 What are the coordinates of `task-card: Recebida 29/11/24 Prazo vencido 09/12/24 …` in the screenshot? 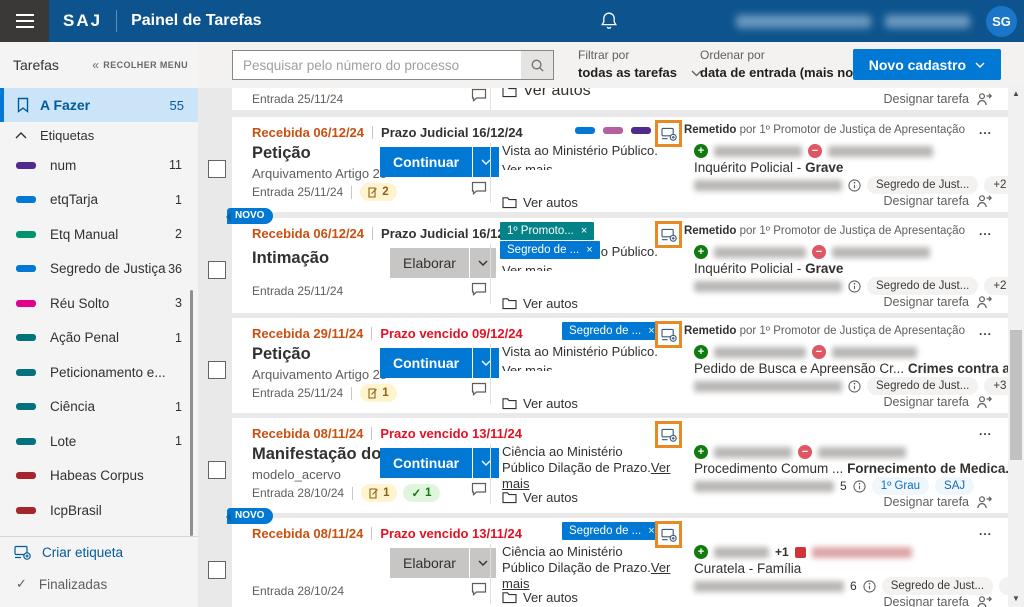 It's located at (620, 365).